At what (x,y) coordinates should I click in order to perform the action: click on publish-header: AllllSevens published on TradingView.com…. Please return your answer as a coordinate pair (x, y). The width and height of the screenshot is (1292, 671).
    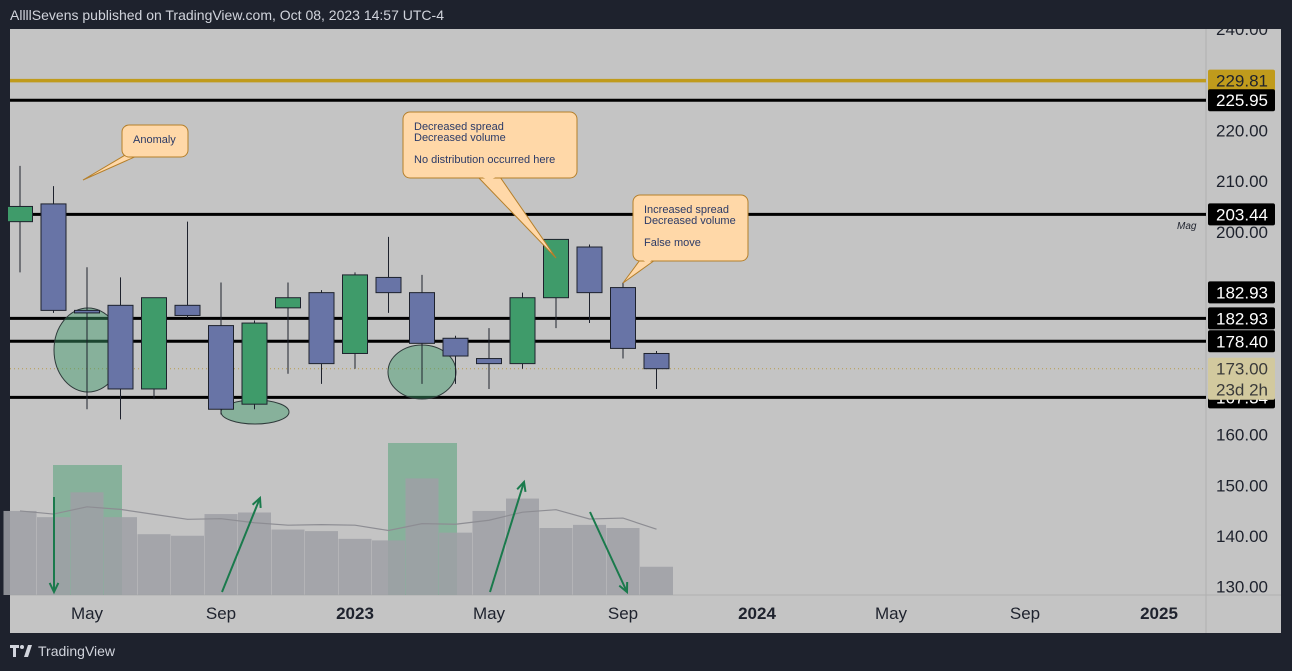
    Looking at the image, I should click on (227, 15).